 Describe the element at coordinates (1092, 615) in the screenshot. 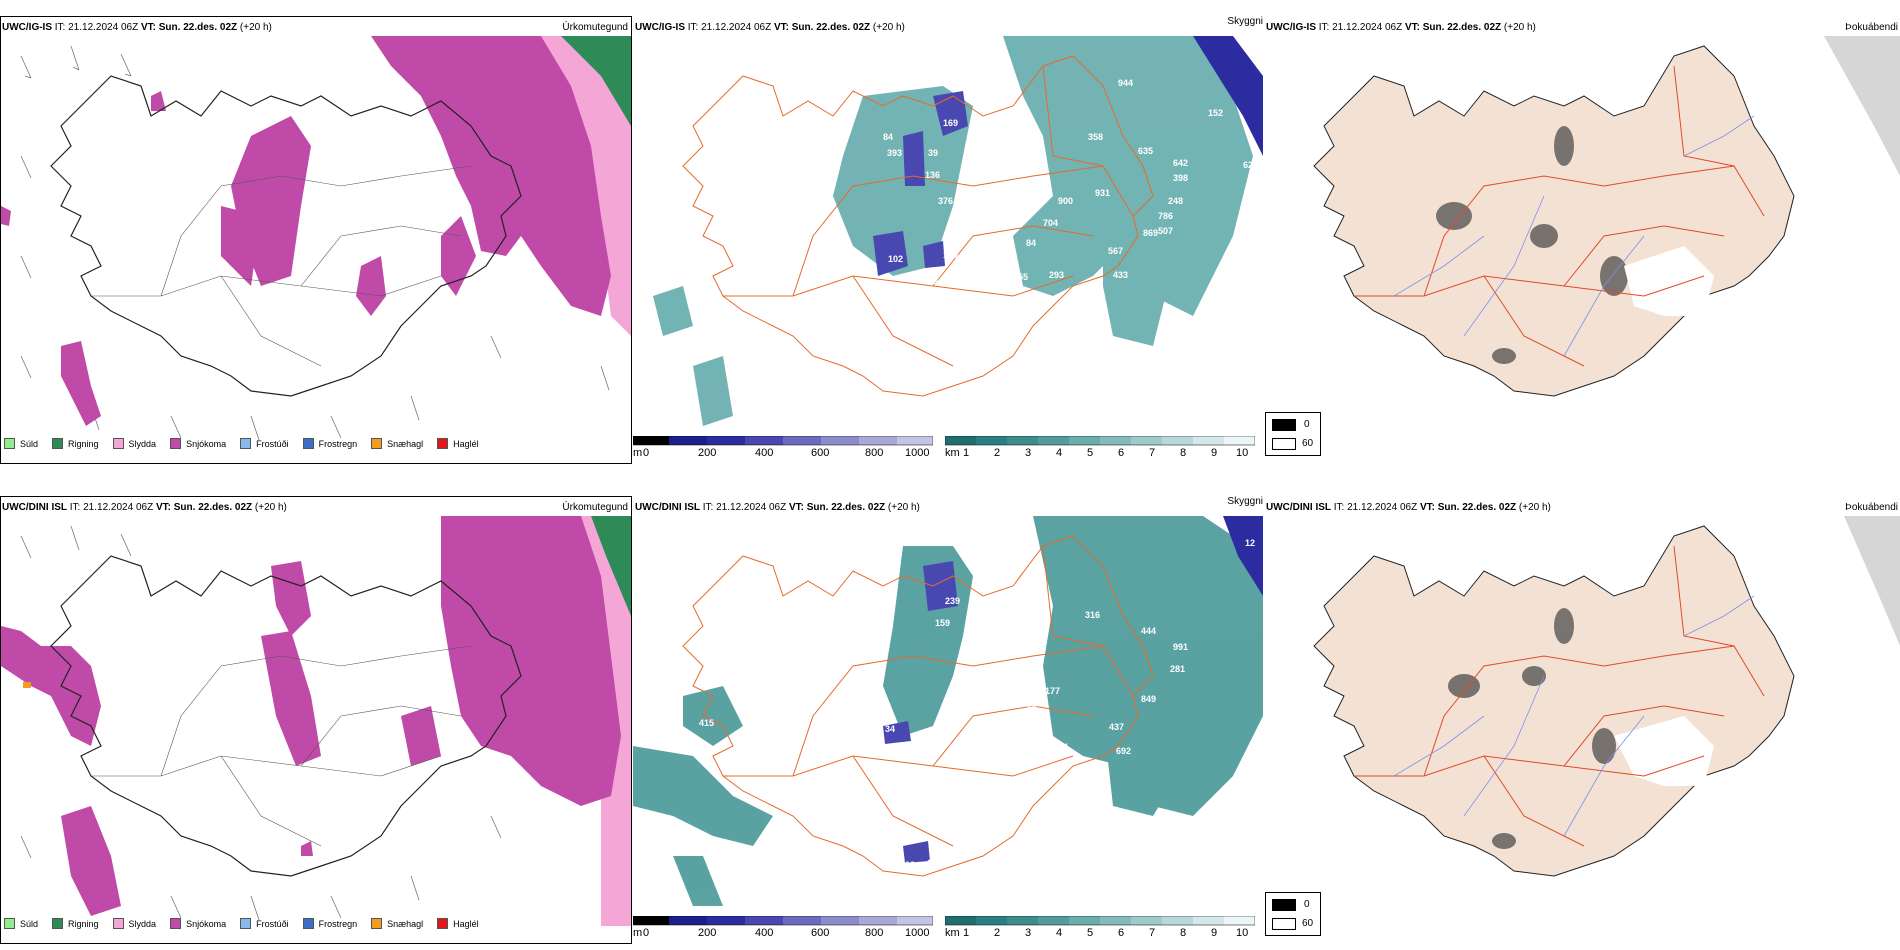

I see `svg-text: 316` at that location.